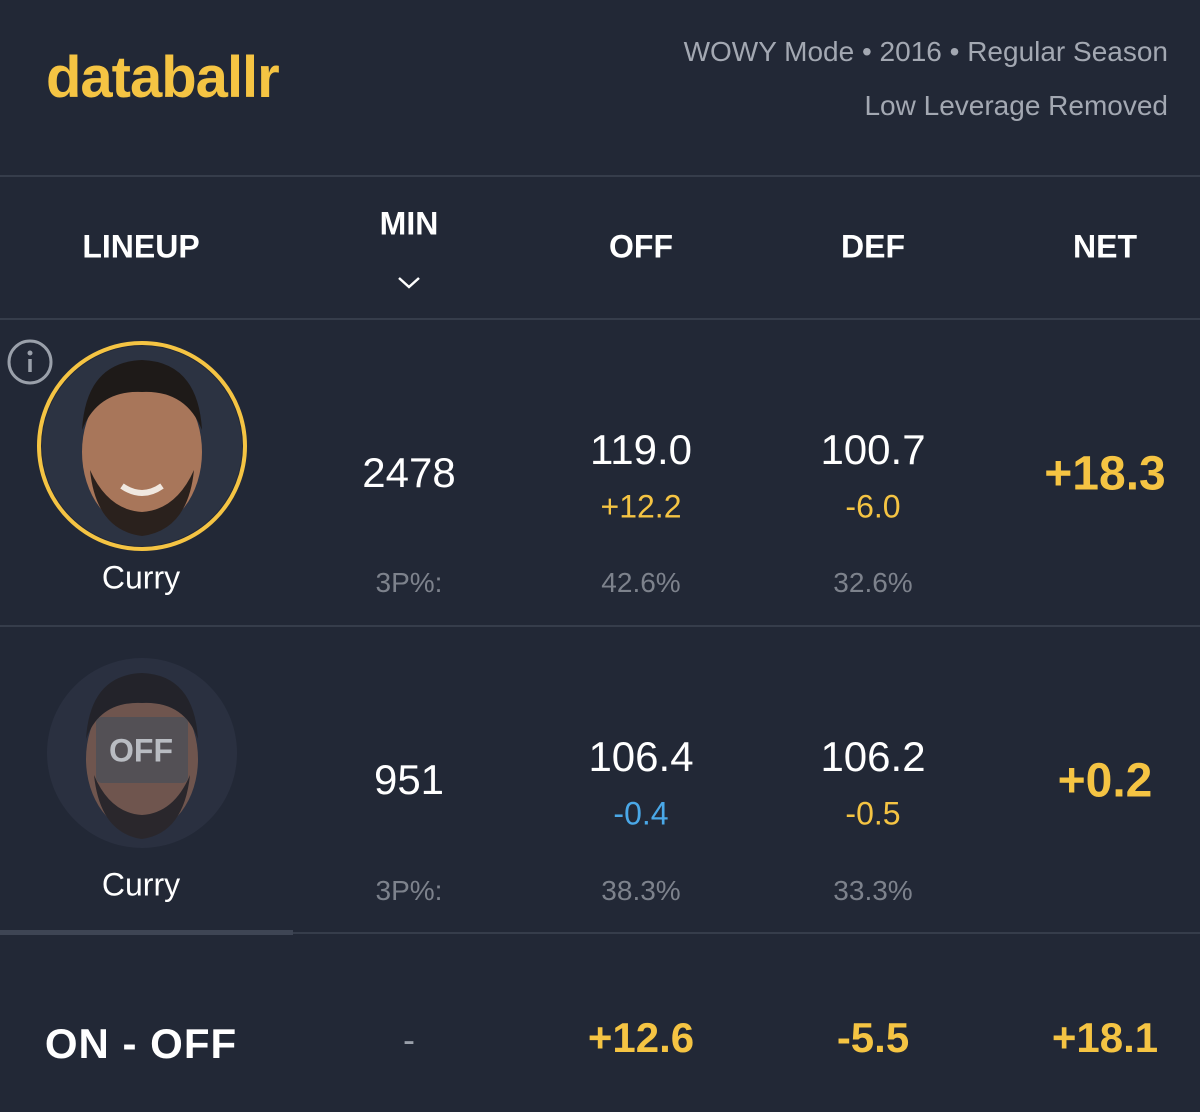  What do you see at coordinates (1105, 1037) in the screenshot?
I see `summary-net: +18.1` at bounding box center [1105, 1037].